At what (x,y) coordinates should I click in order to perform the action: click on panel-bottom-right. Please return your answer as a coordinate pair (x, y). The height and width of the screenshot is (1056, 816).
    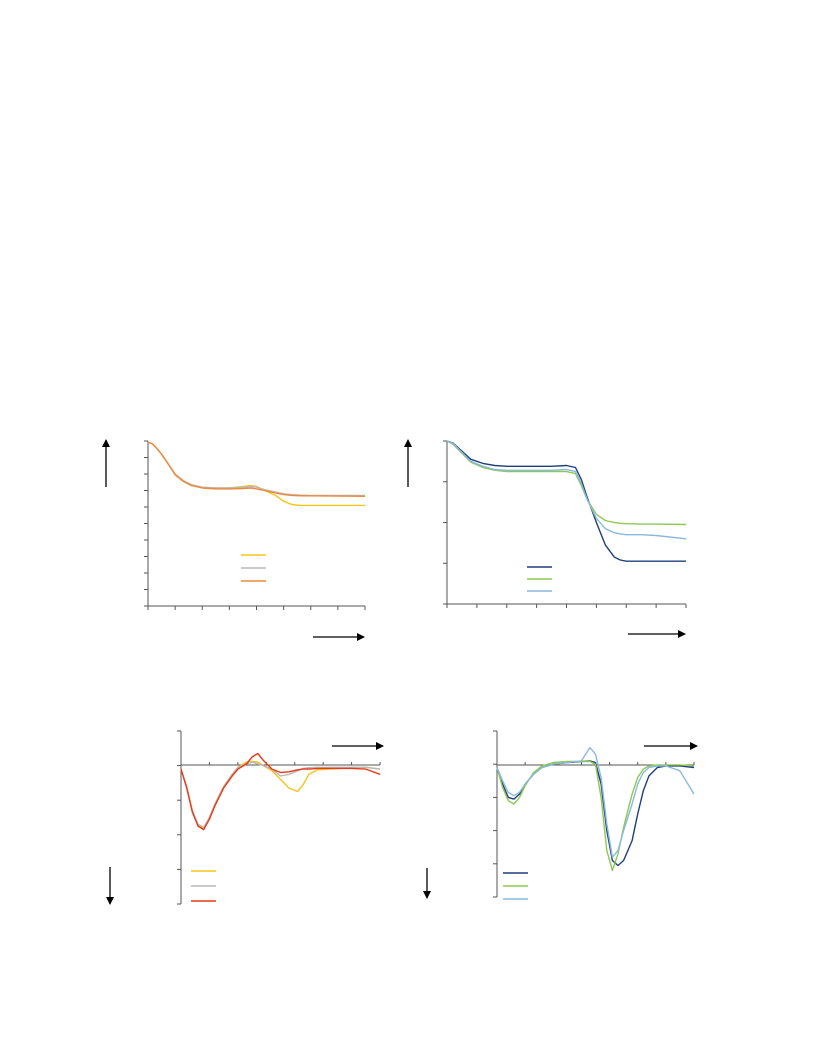
    Looking at the image, I should click on (594, 815).